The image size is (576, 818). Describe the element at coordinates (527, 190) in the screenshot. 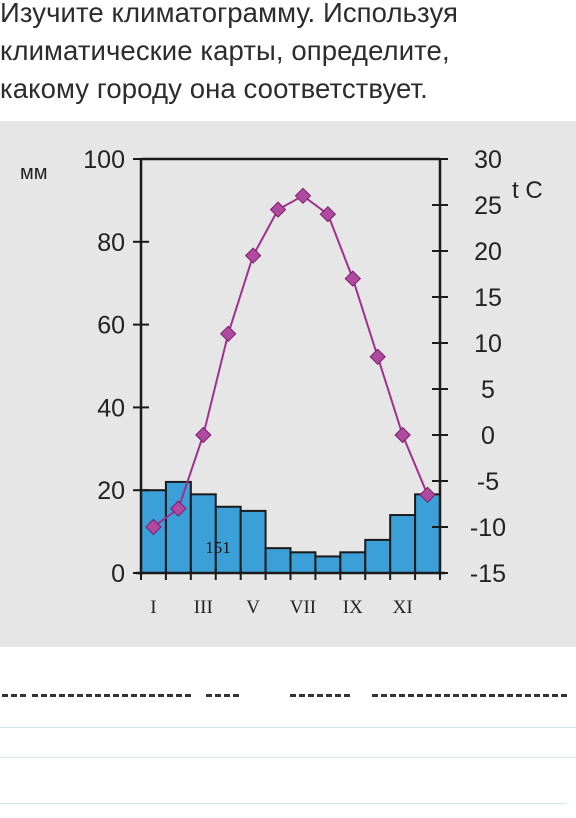

I see `temp-unit-label: t C` at that location.